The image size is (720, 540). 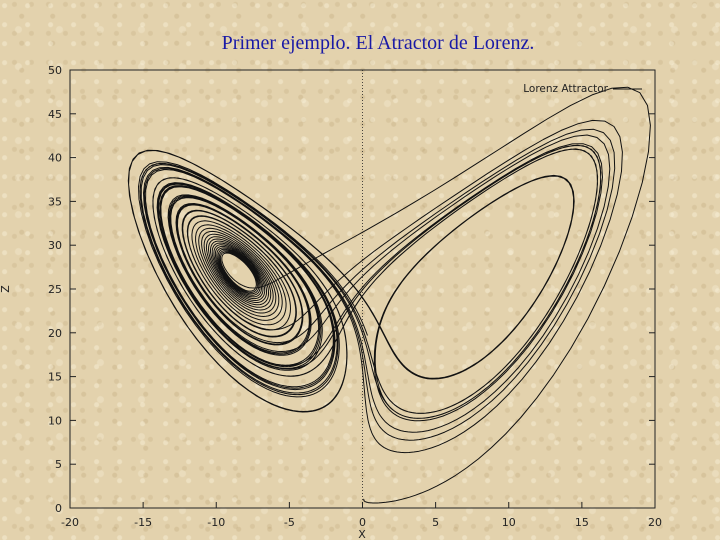 I want to click on x-tick-label: 0, so click(x=362, y=522).